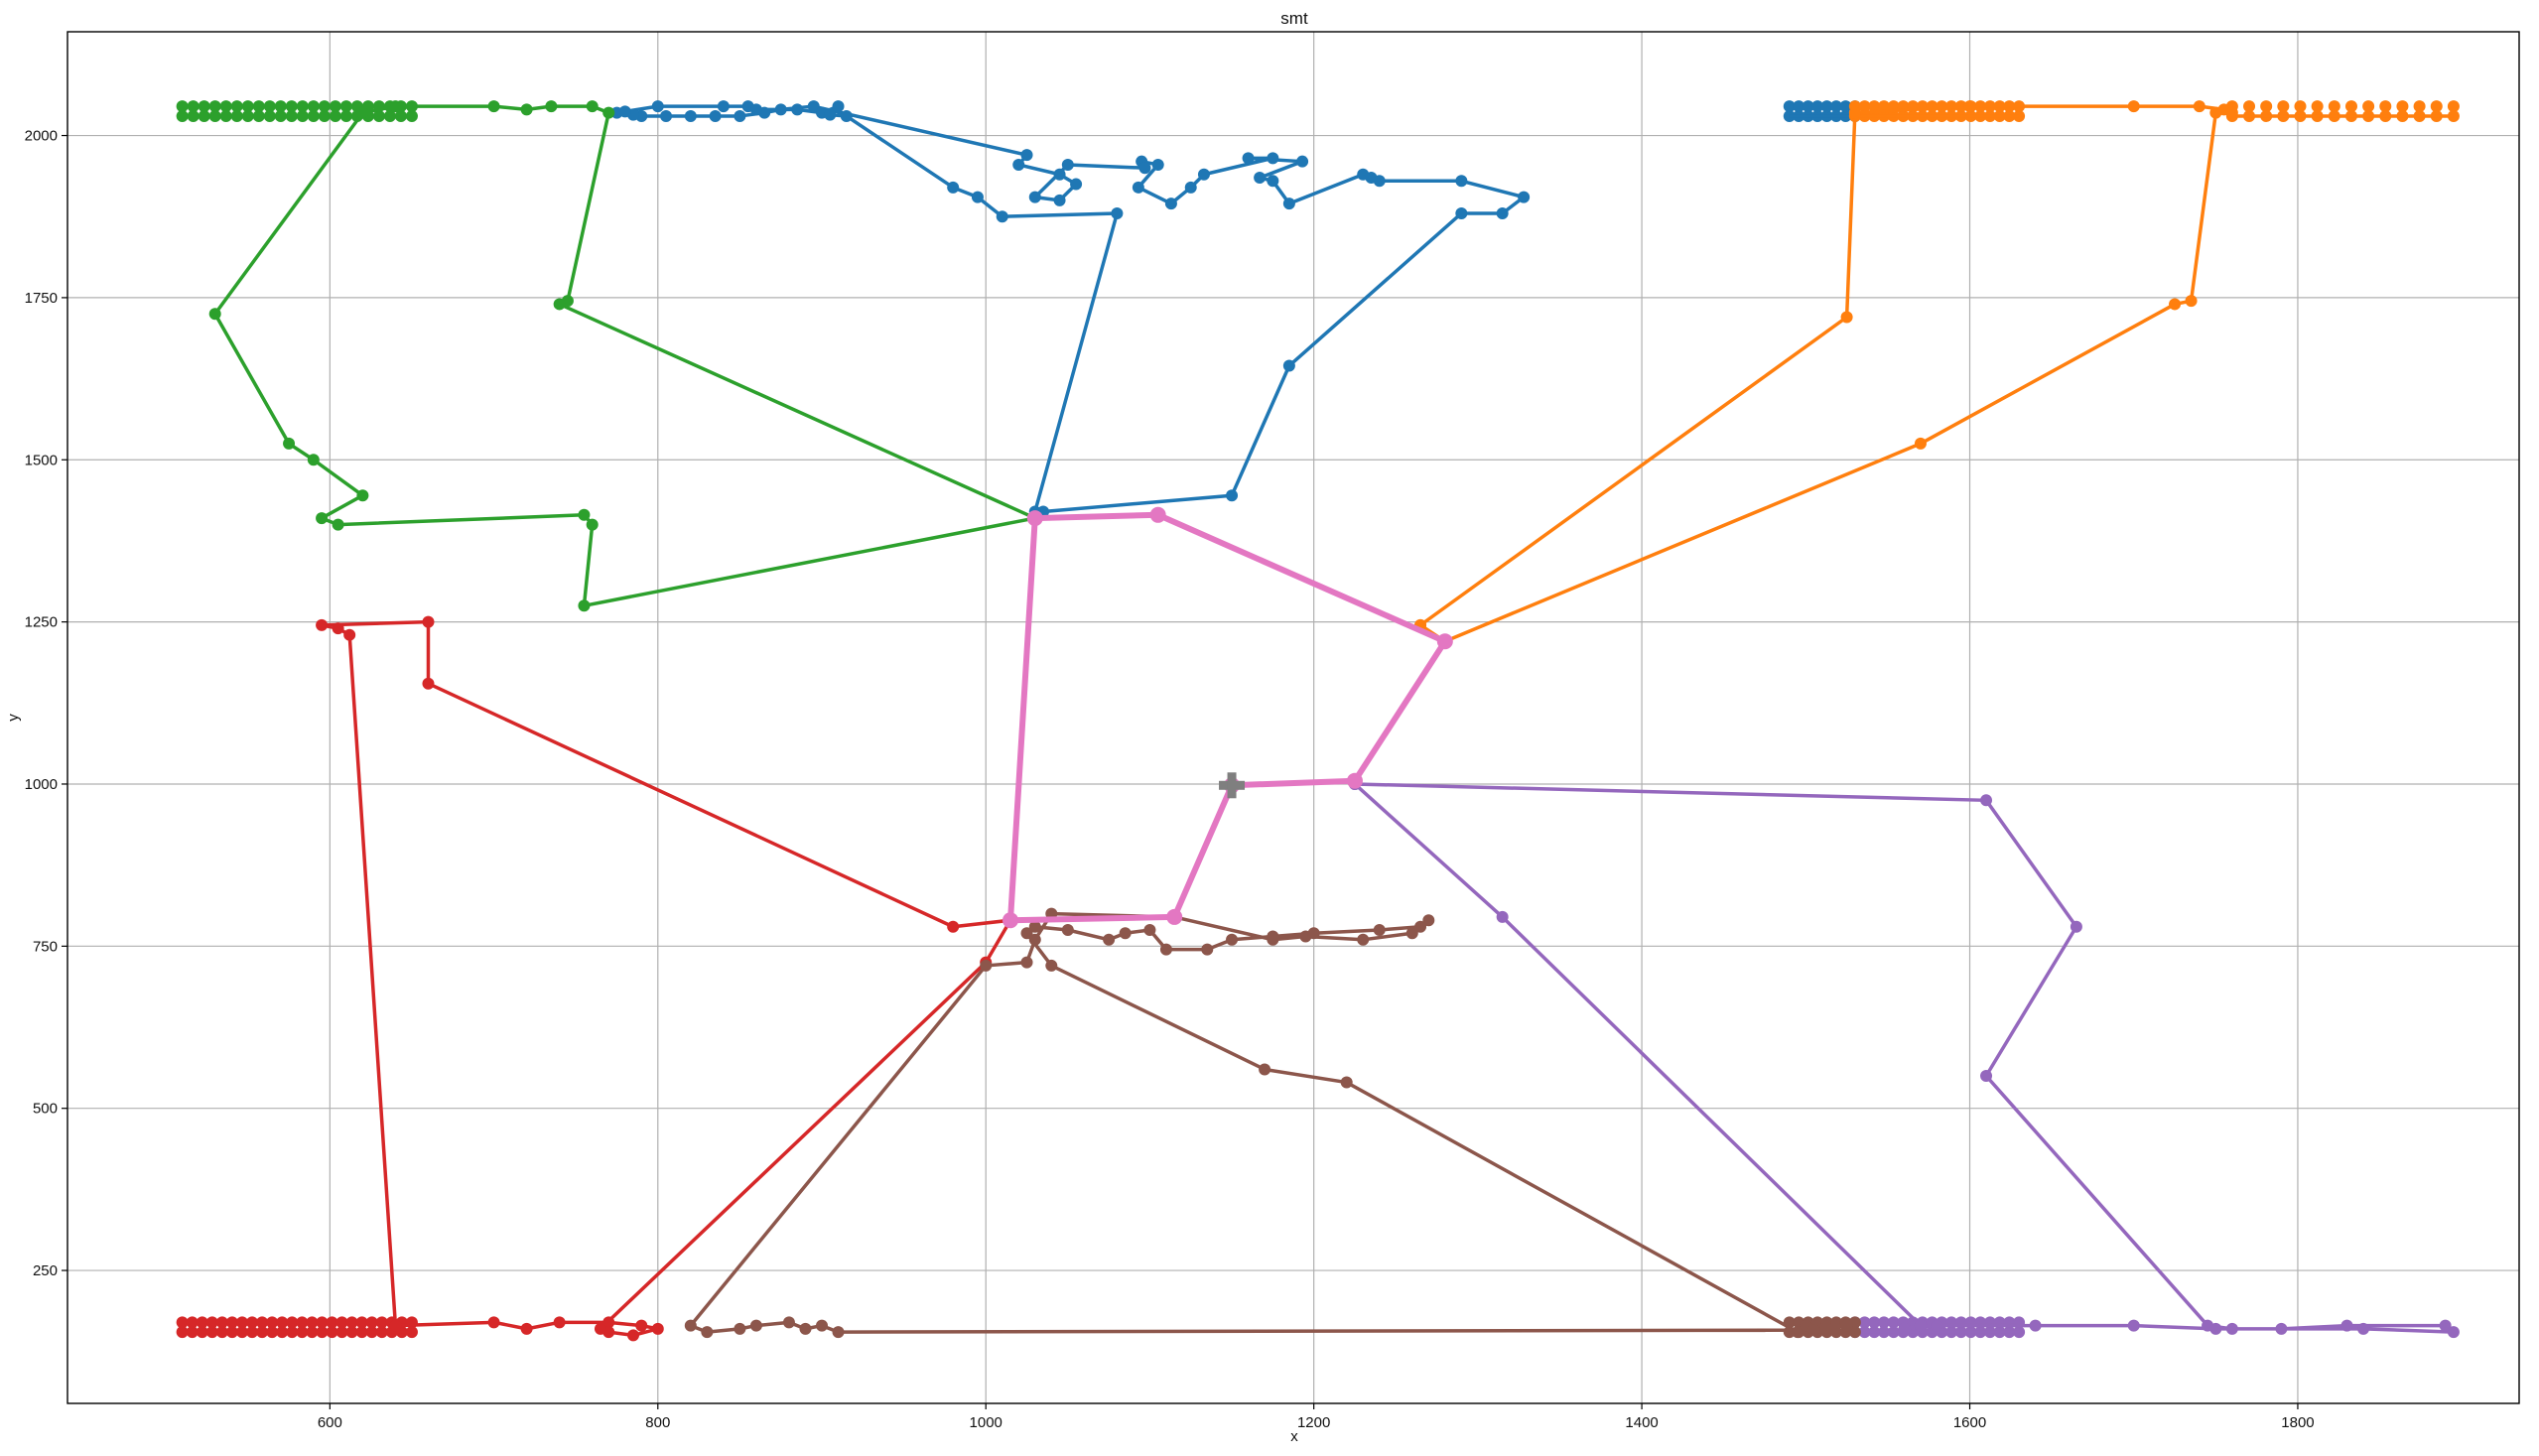  I want to click on y-tick-label: 1000, so click(41, 784).